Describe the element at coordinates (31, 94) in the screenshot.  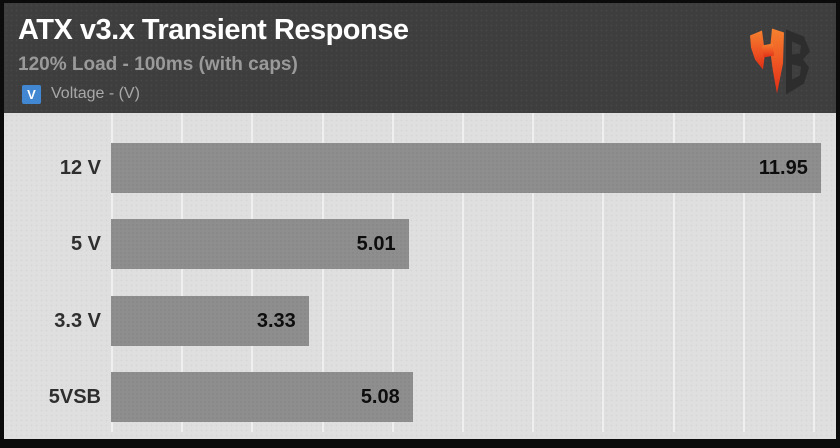
I see `legend-voltage-swatch: V` at that location.